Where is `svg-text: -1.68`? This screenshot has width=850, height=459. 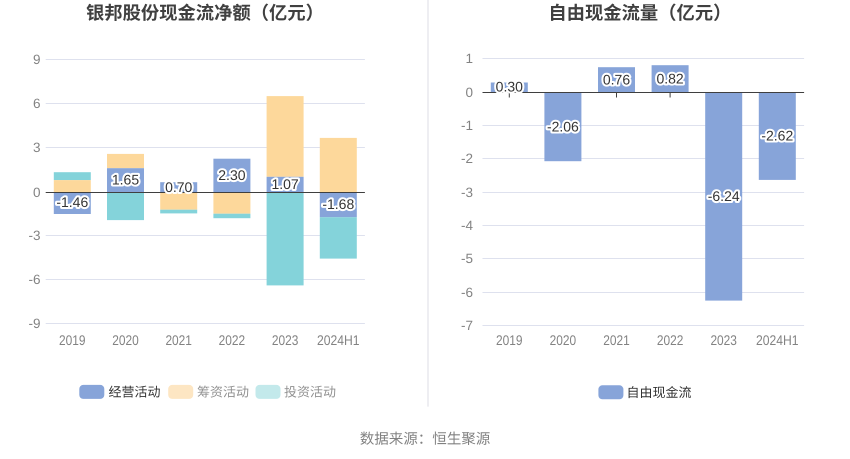 svg-text: -1.68 is located at coordinates (338, 204).